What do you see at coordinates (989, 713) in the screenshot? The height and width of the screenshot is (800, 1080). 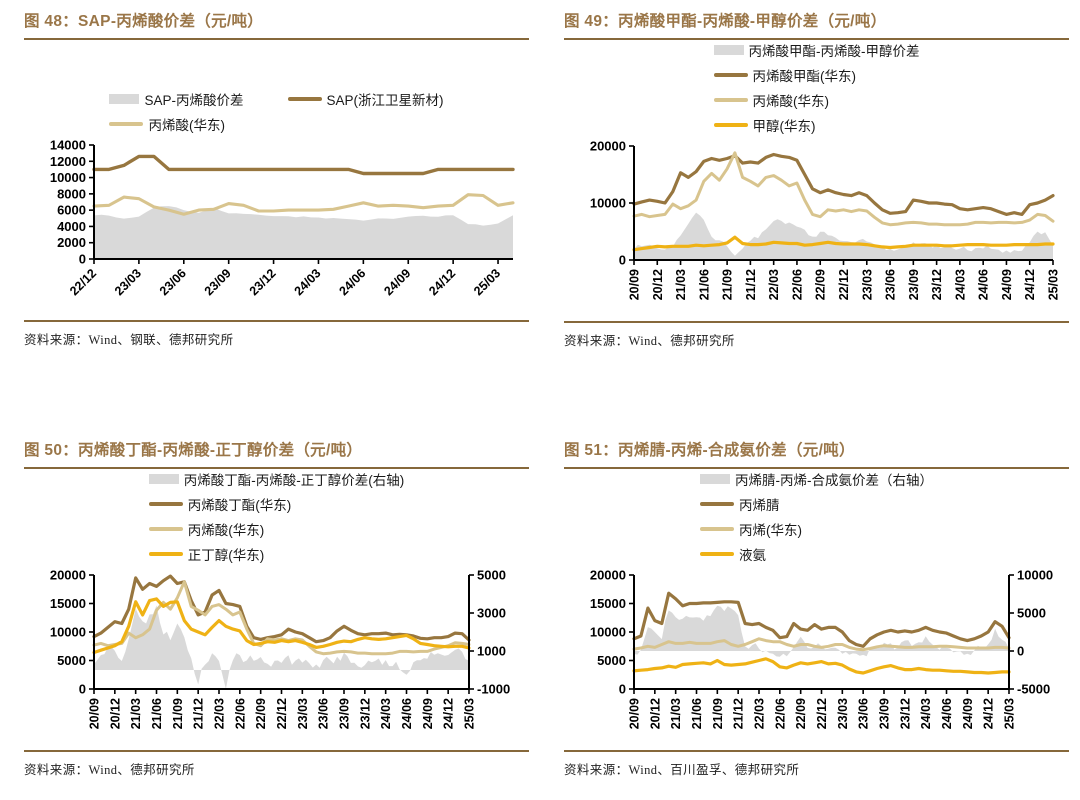 I see `svg-text: 24/12` at bounding box center [989, 713].